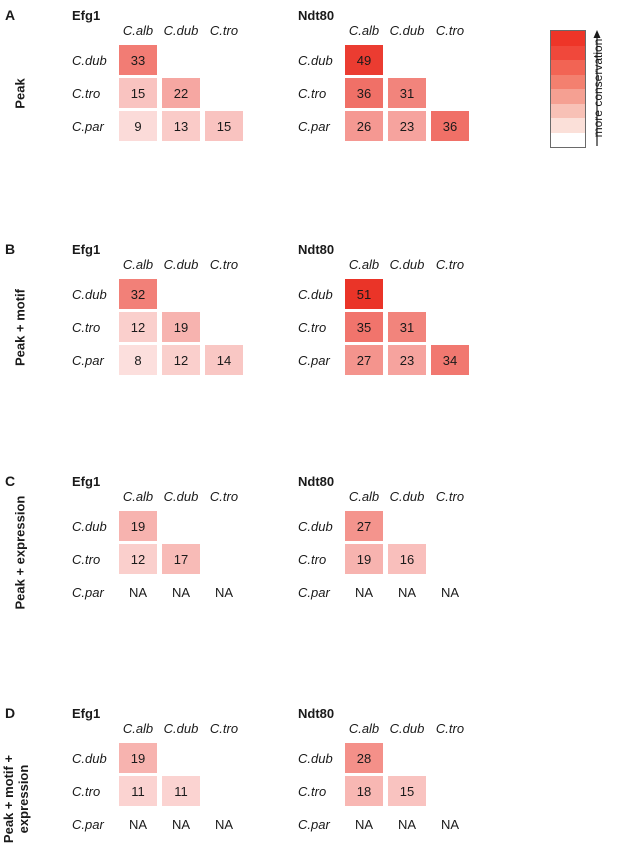 This screenshot has height=849, width=617. What do you see at coordinates (224, 360) in the screenshot?
I see `heatmap-cell: 14` at bounding box center [224, 360].